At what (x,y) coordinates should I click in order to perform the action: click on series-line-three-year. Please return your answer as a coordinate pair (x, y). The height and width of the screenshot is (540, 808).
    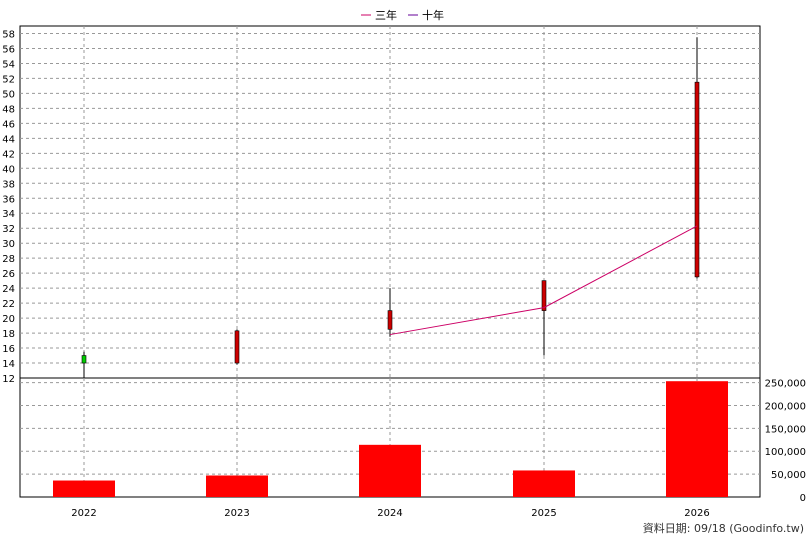
    Looking at the image, I should click on (543, 280).